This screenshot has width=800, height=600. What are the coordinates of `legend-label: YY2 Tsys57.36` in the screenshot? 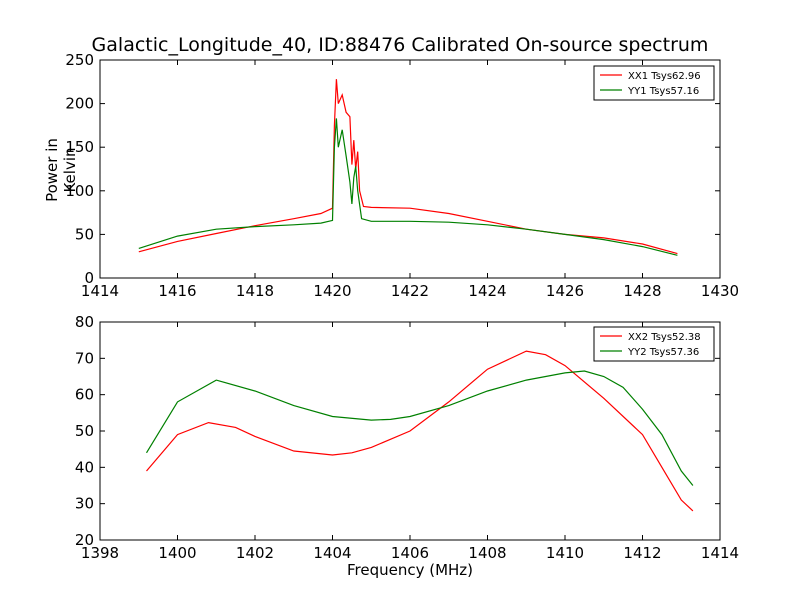 It's located at (663, 352).